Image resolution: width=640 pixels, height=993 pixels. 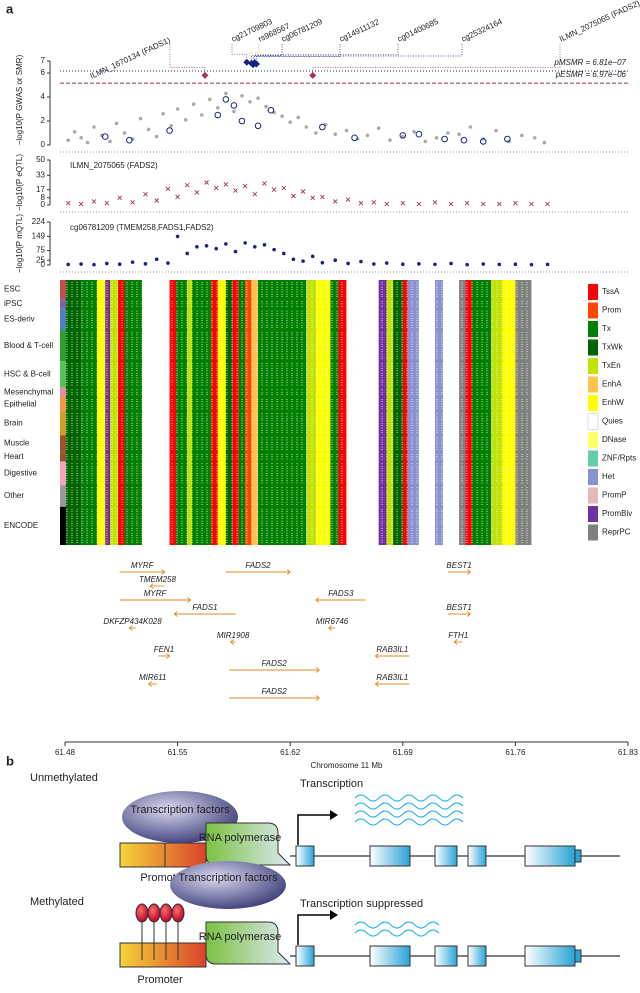 What do you see at coordinates (275, 691) in the screenshot?
I see `gene-label: FADS2` at bounding box center [275, 691].